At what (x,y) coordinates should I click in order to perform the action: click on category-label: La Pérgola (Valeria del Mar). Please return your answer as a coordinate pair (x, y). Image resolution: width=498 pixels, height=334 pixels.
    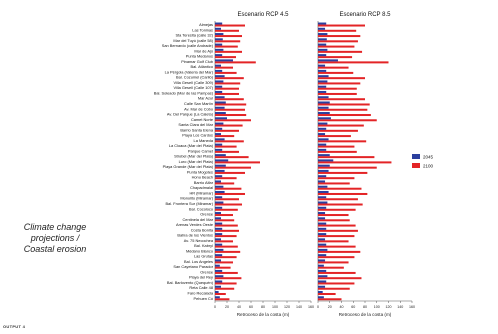
    Looking at the image, I should click on (189, 71).